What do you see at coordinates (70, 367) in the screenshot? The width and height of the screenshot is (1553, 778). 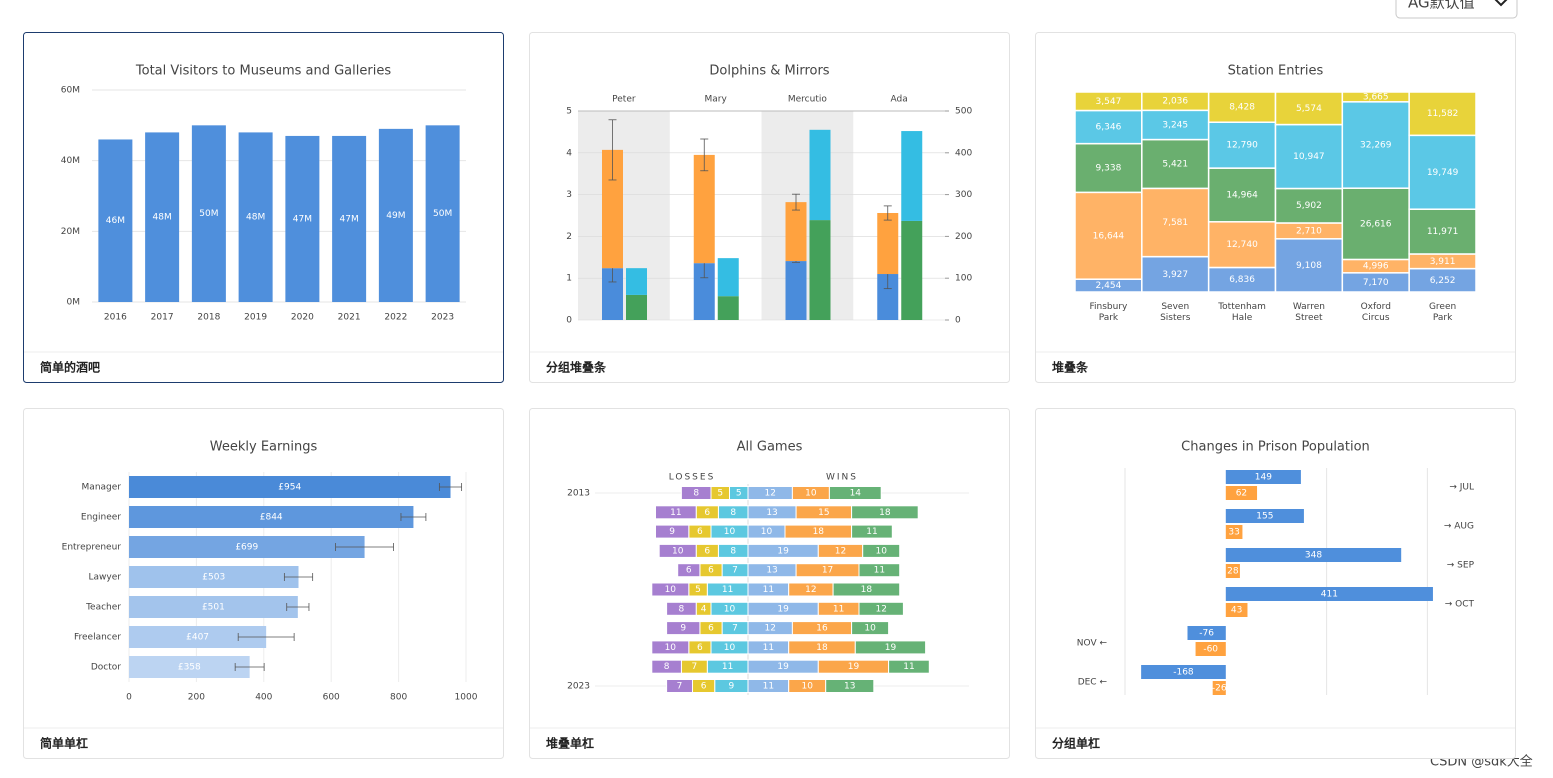 I see `card-caption: 简单的酒吧` at bounding box center [70, 367].